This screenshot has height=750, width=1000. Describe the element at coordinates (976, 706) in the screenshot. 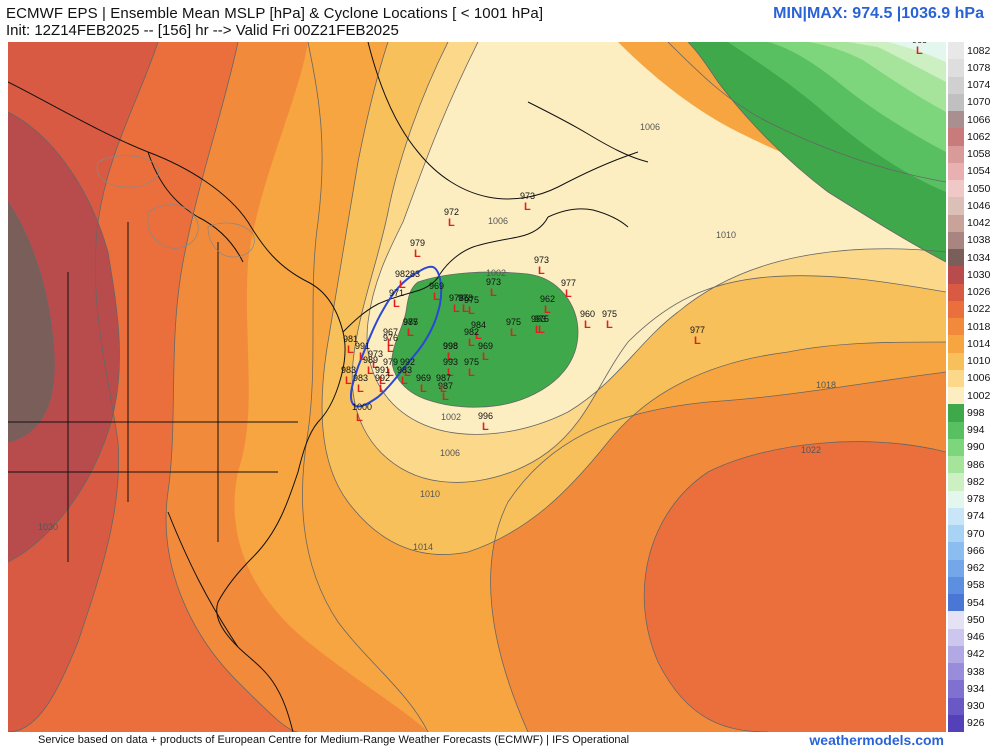

I see `colorbar-label: 930` at that location.